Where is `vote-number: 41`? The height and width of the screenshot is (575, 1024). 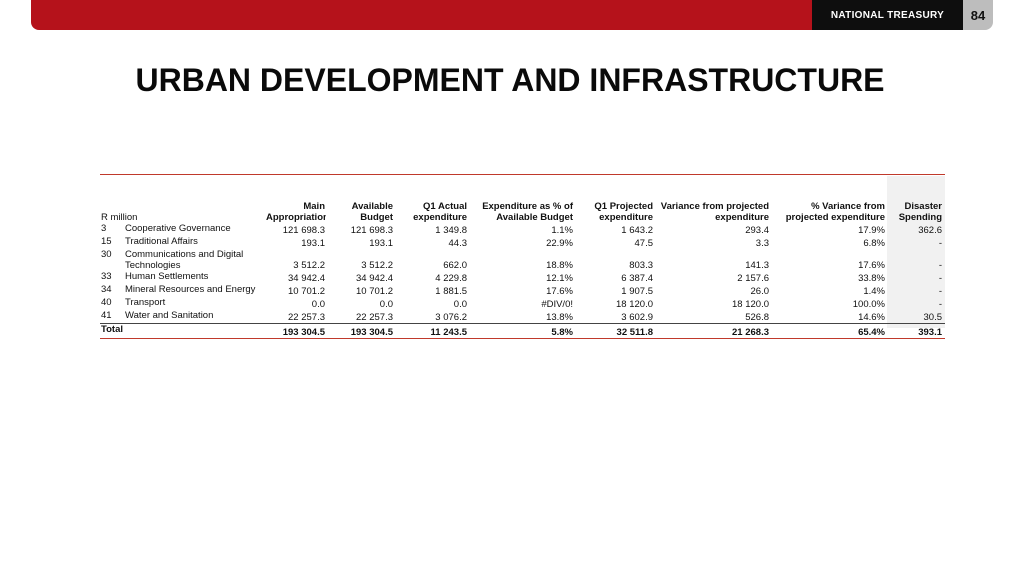
vote-number: 41 is located at coordinates (106, 315).